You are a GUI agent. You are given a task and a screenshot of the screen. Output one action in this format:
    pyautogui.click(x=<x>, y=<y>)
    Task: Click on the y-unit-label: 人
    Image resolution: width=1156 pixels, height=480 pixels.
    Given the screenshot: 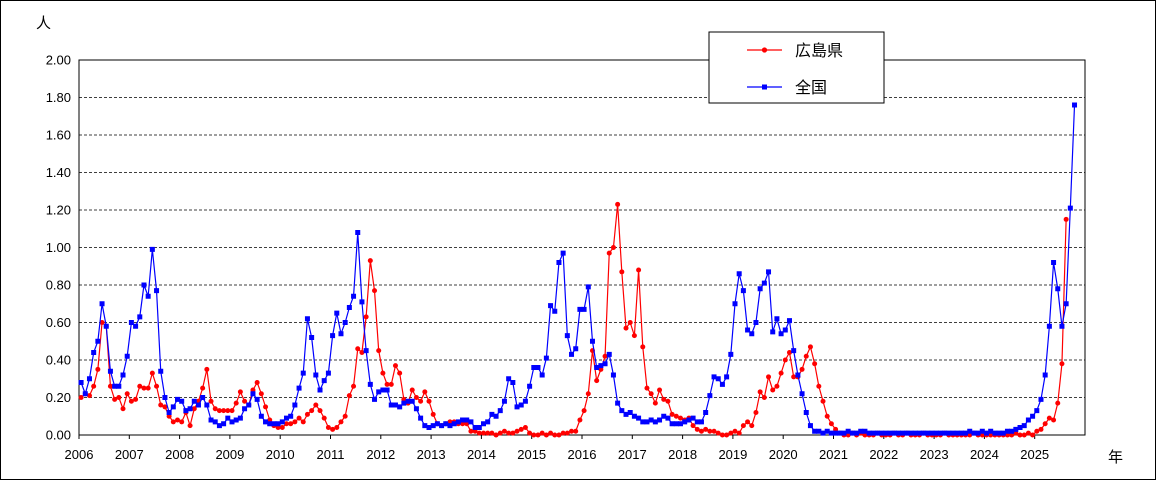 What is the action you would take?
    pyautogui.click(x=43, y=23)
    